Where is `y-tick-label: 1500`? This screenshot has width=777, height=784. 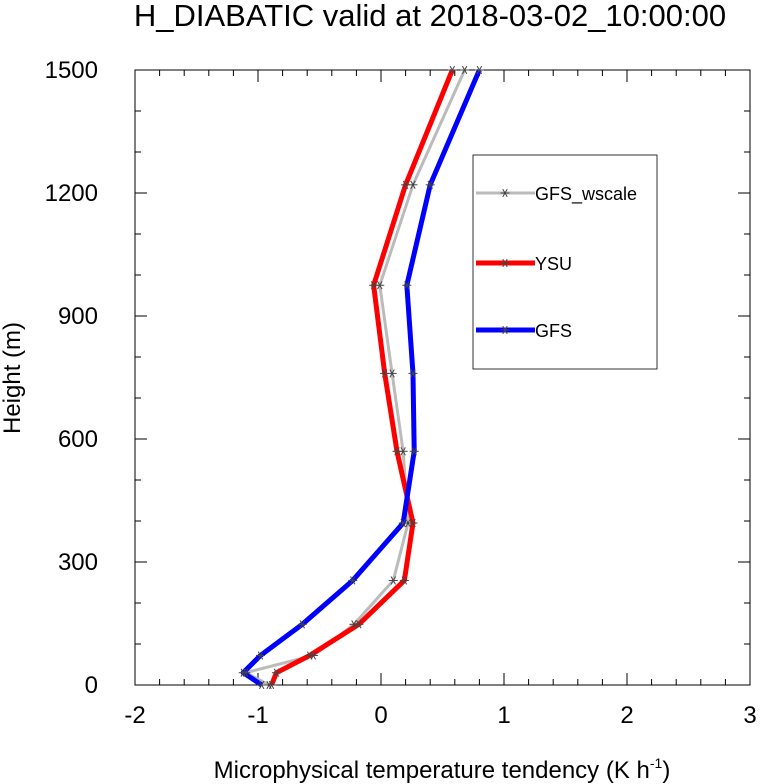 y-tick-label: 1500 is located at coordinates (71, 70).